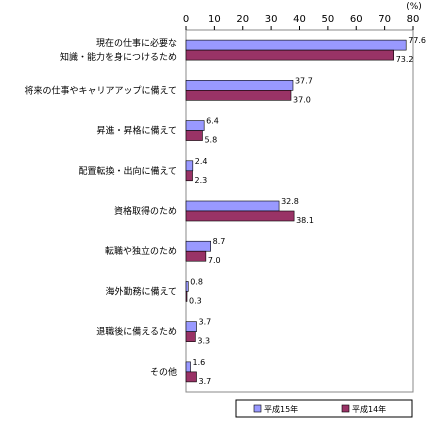 This screenshot has height=421, width=433. What do you see at coordinates (271, 19) in the screenshot?
I see `x-tick-label: 30` at bounding box center [271, 19].